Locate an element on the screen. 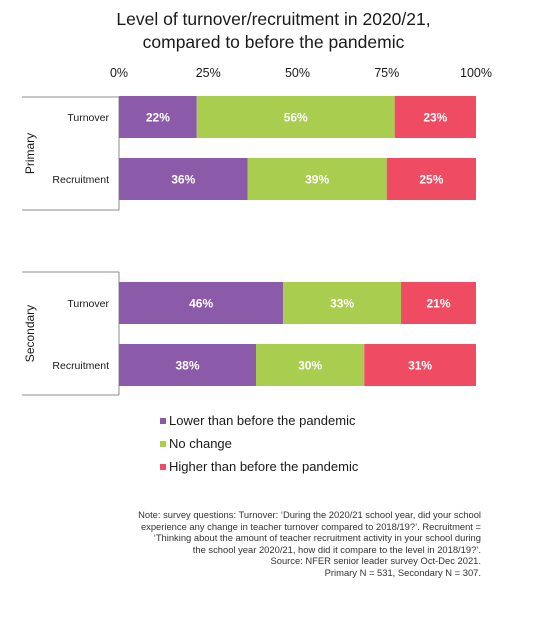  bar-primary-recruitment-no-change is located at coordinates (317, 179).